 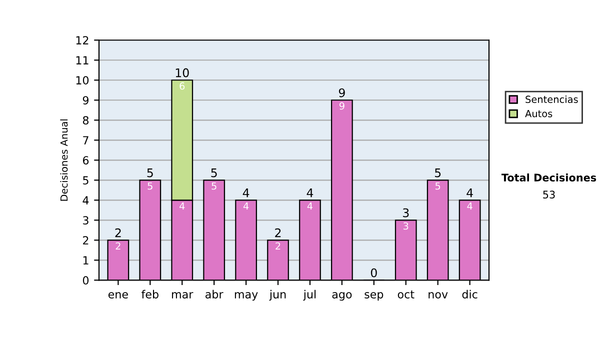 What do you see at coordinates (309, 295) in the screenshot?
I see `x-tick-label: jul` at bounding box center [309, 295].